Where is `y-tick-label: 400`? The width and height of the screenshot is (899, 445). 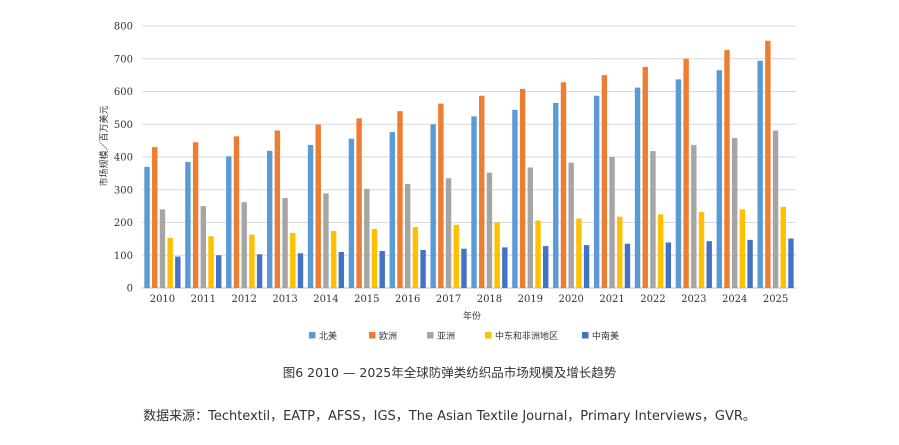 y-tick-label: 400 is located at coordinates (123, 158).